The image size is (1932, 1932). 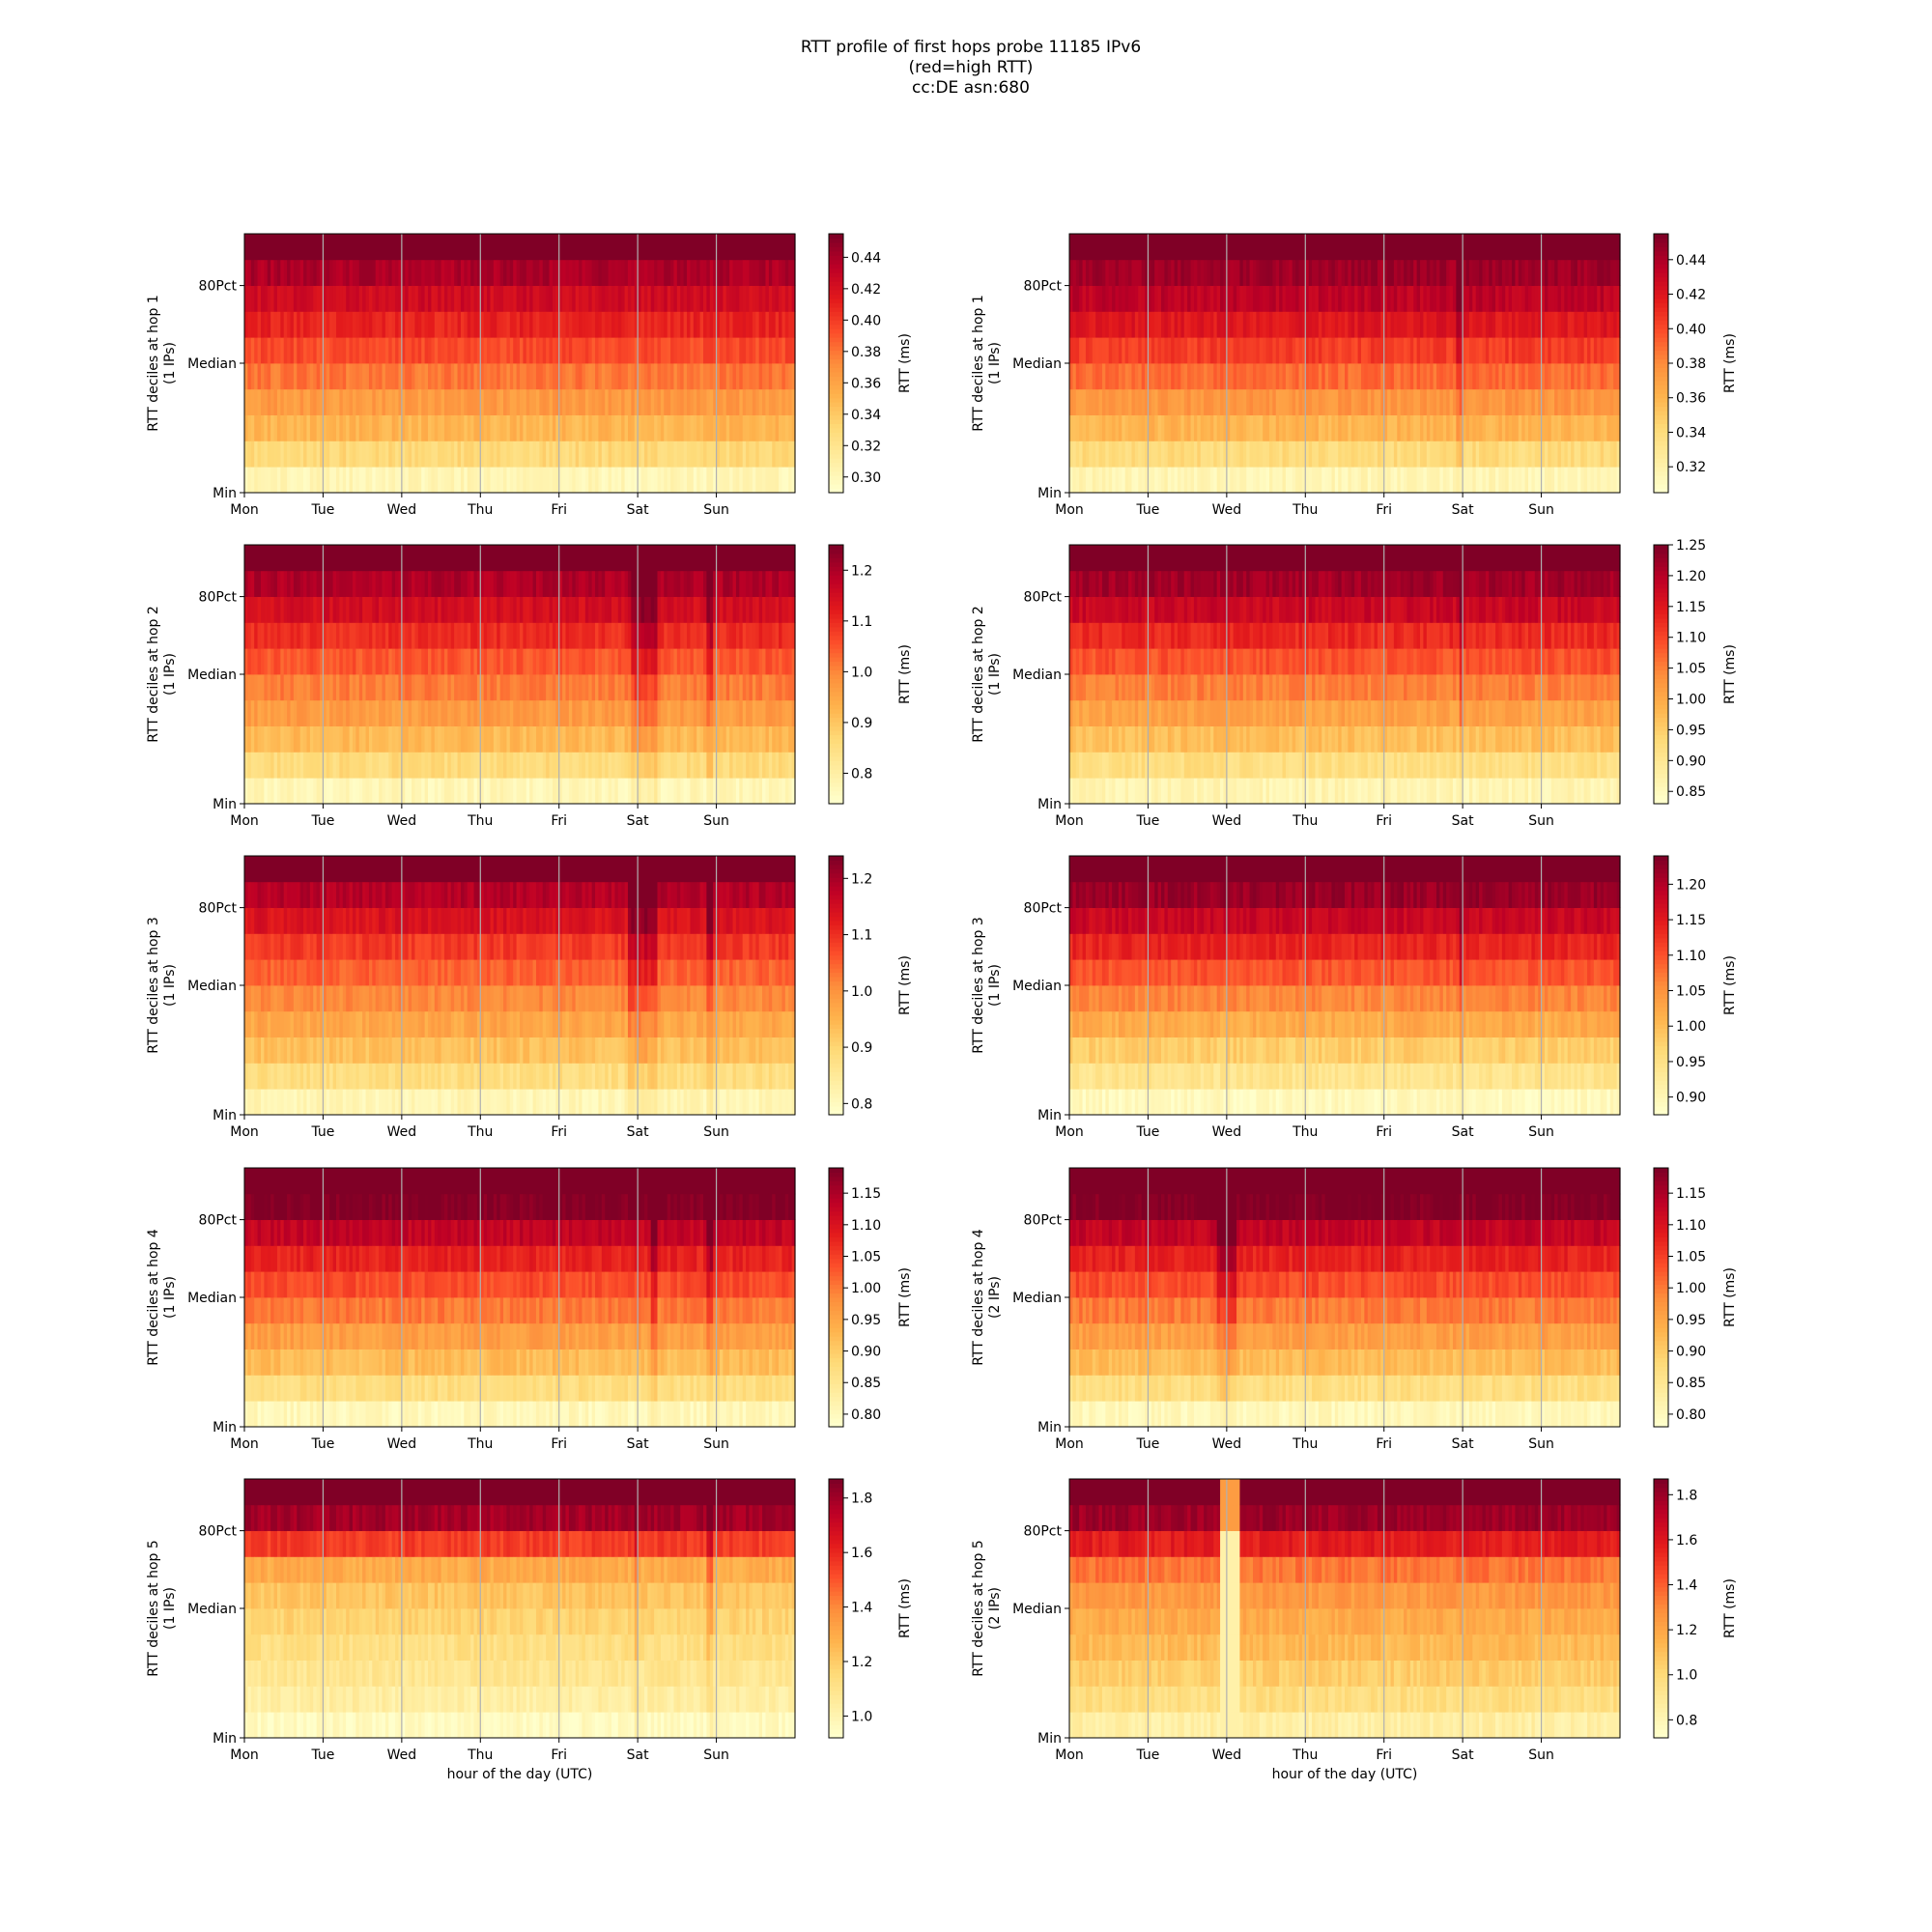 I want to click on colorbar-tick-label: 0.44, so click(x=866, y=258).